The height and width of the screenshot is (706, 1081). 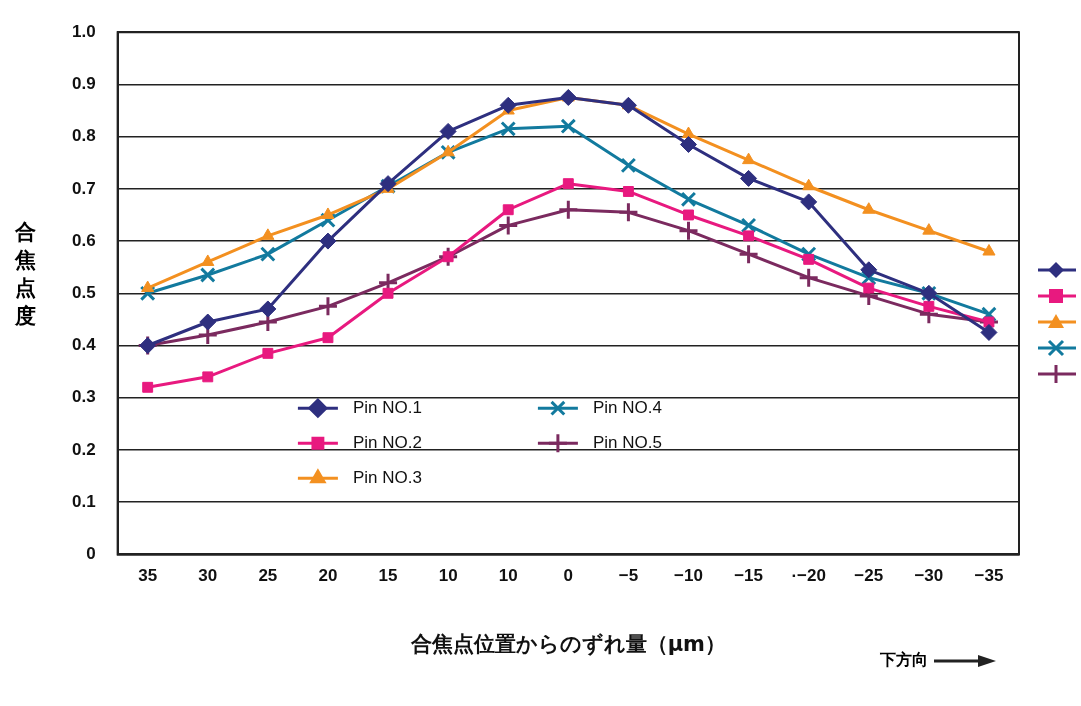 I want to click on x-tick-label: −10, so click(x=688, y=576).